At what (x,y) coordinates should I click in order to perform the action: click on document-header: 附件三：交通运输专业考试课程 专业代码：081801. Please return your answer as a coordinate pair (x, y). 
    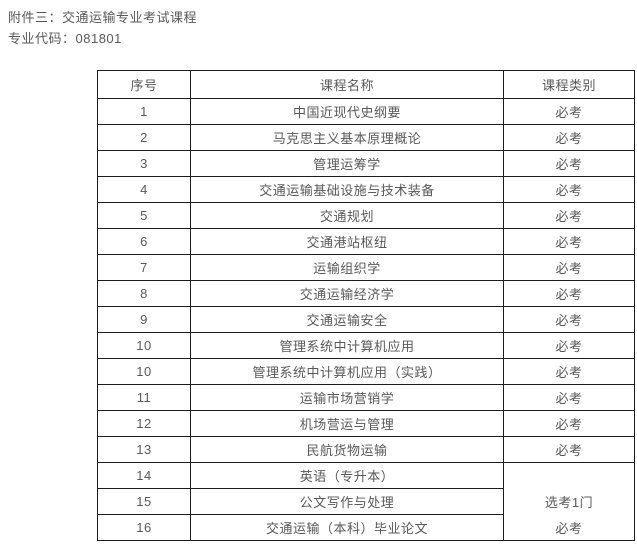
    Looking at the image, I should click on (102, 28).